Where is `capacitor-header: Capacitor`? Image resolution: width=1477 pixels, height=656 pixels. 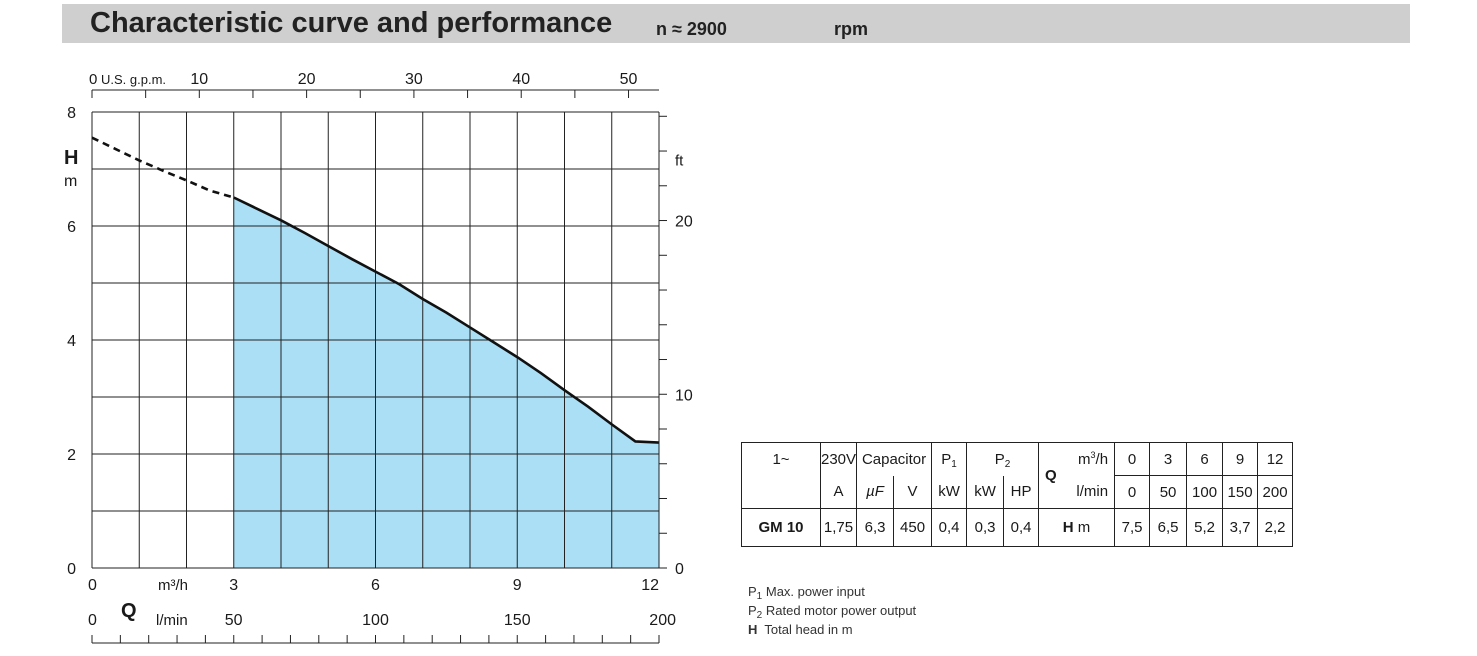 capacitor-header: Capacitor is located at coordinates (894, 459).